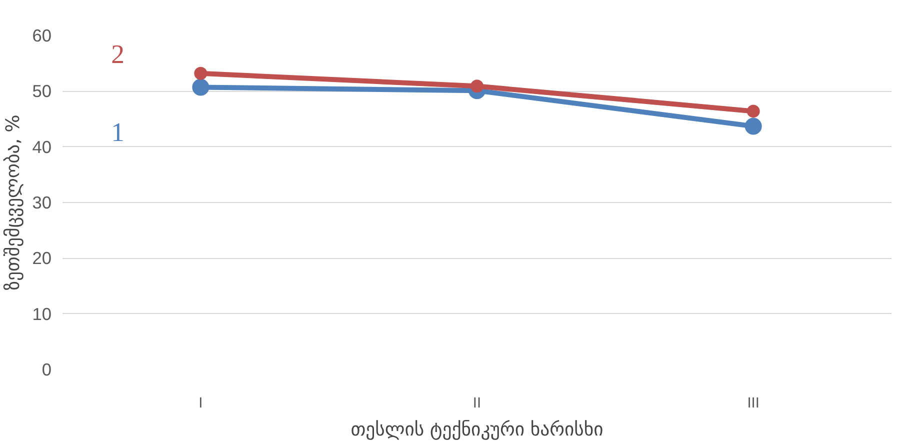  What do you see at coordinates (42, 146) in the screenshot?
I see `y-tick-label: 40` at bounding box center [42, 146].